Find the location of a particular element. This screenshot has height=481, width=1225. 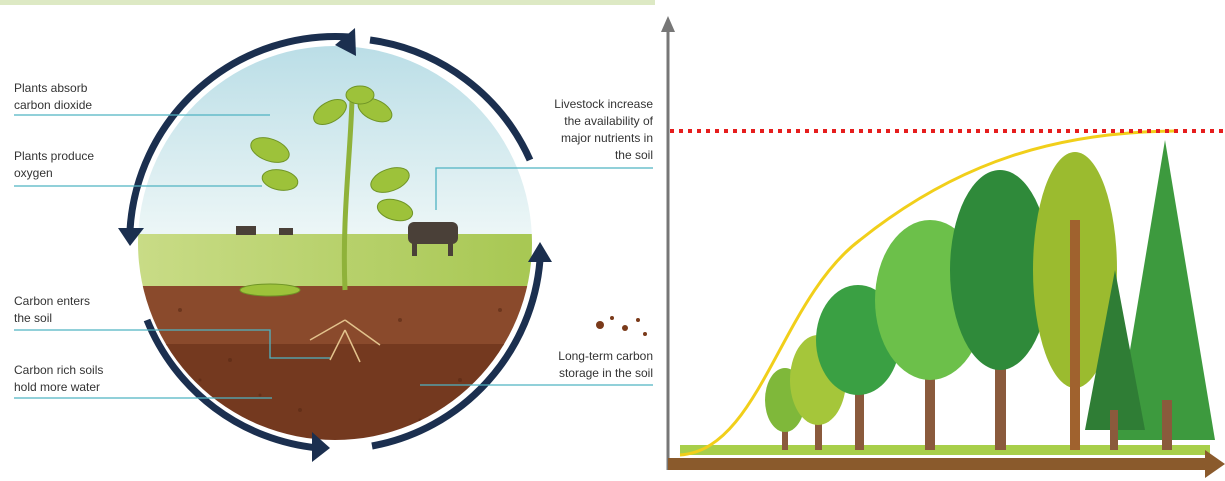

label-line: oxygen is located at coordinates (33, 173).